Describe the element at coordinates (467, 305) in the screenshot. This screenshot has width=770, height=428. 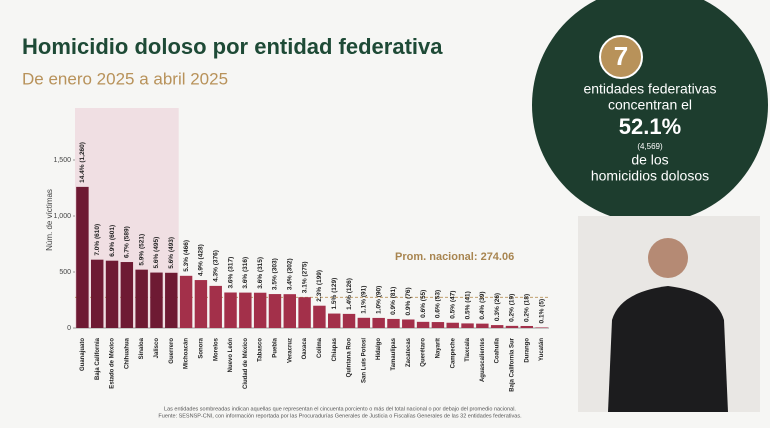
I see `value-label: 0.5% (41)` at that location.